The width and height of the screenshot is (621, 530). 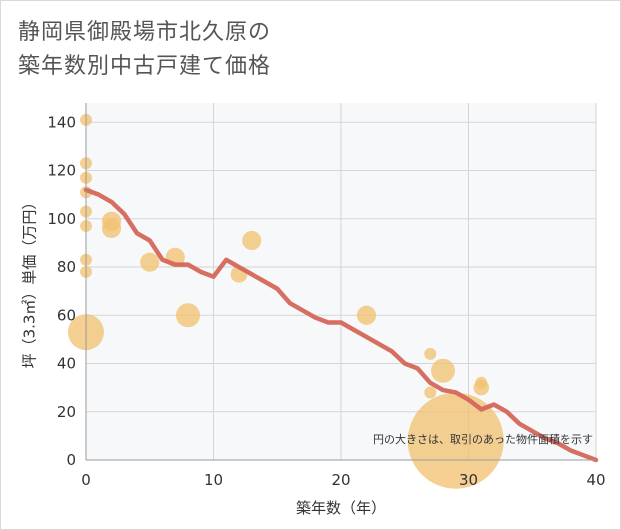 I want to click on x-tick-label: 20, so click(x=340, y=480).